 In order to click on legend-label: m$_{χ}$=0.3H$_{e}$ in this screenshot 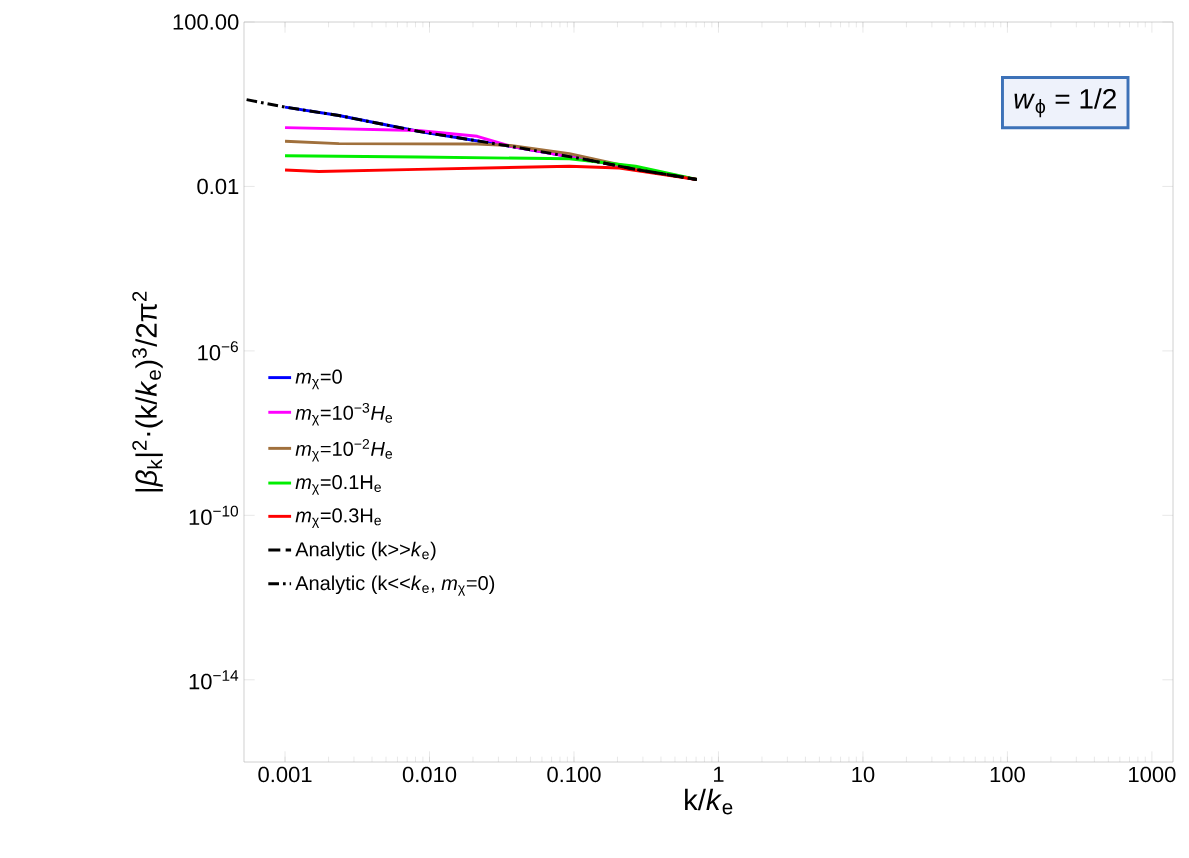, I will do `click(338, 518)`.